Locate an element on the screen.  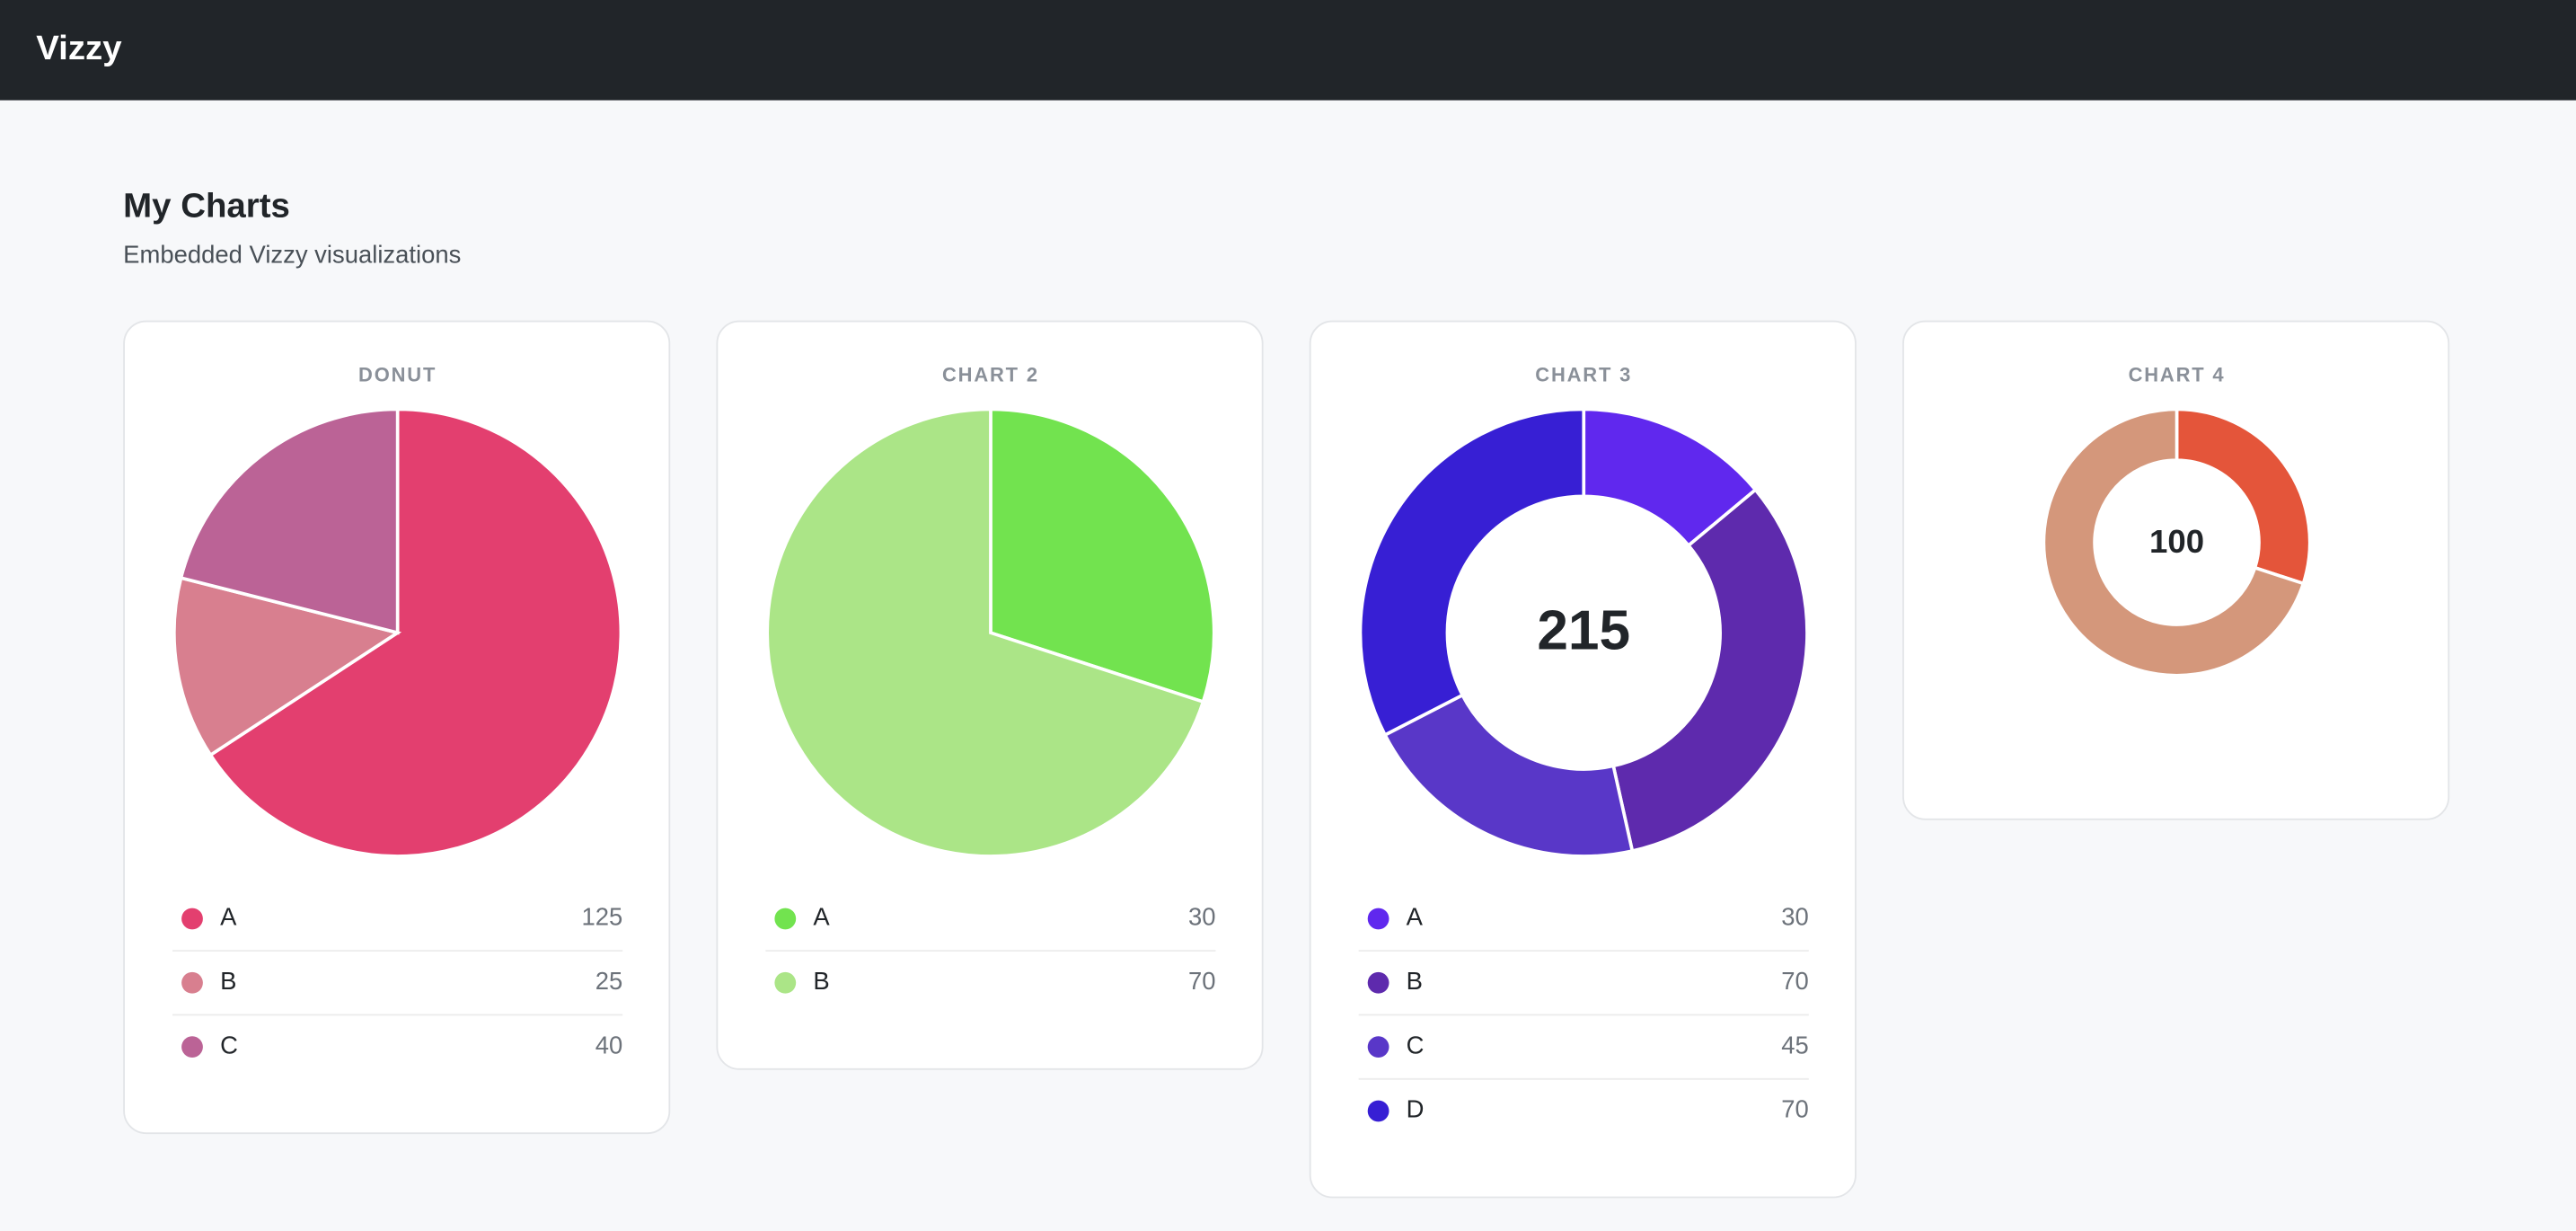
legend-value: 45 is located at coordinates (1795, 1044).